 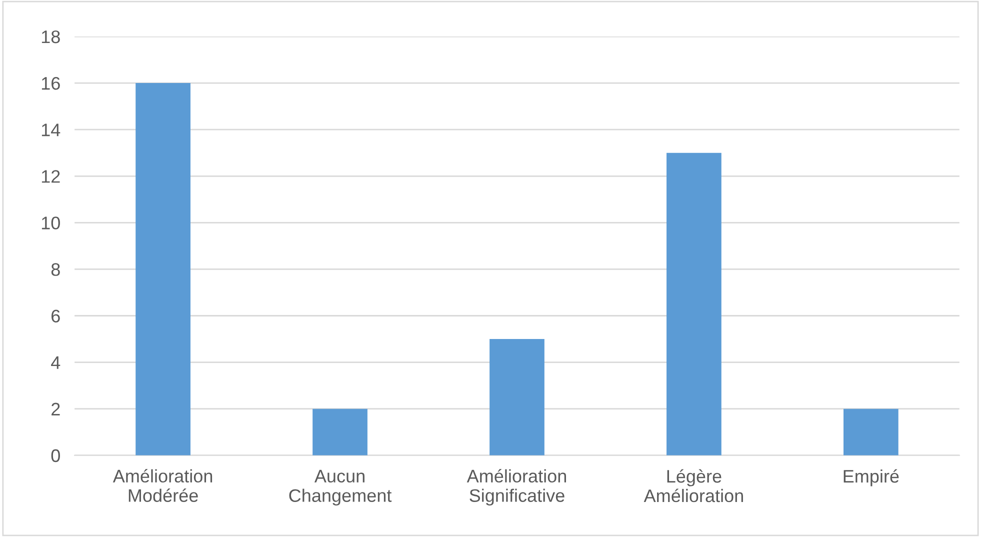 I want to click on y-tick-label: 6, so click(x=56, y=316).